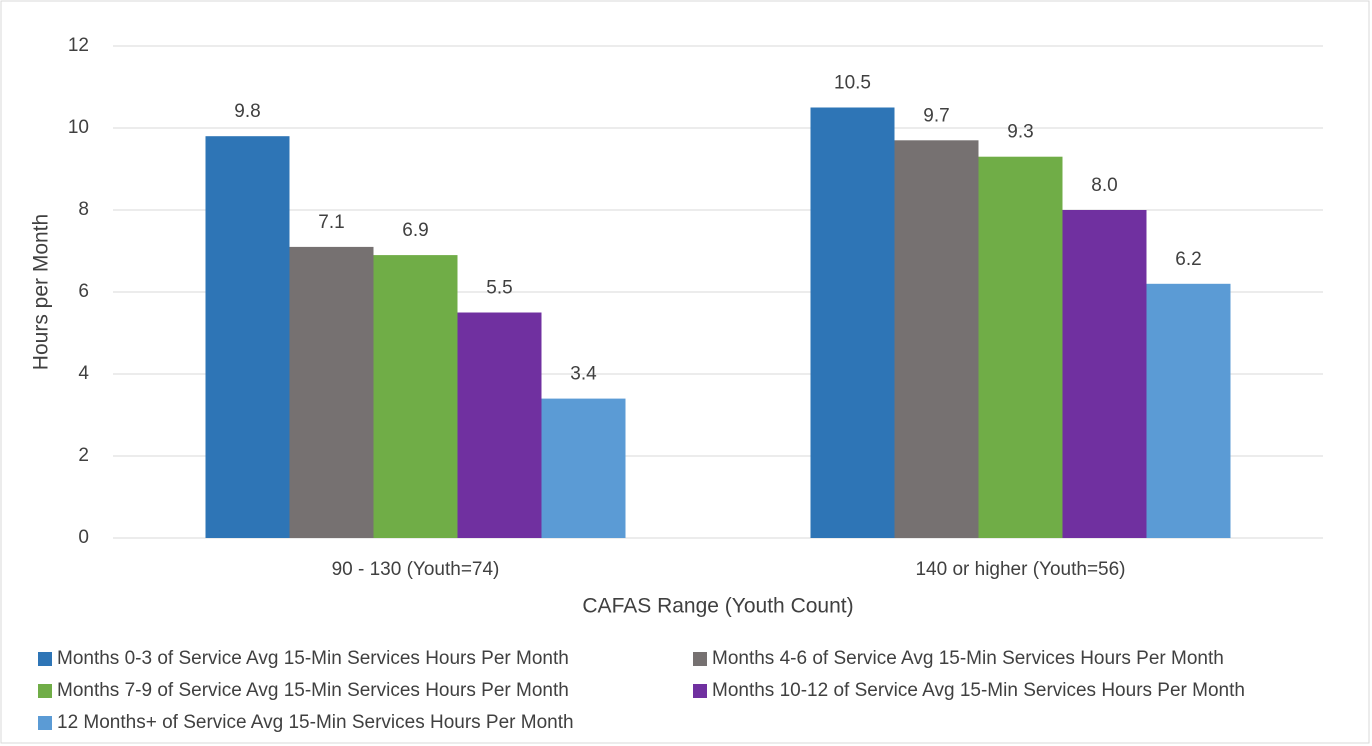  What do you see at coordinates (415, 230) in the screenshot?
I see `data-label: 6.9` at bounding box center [415, 230].